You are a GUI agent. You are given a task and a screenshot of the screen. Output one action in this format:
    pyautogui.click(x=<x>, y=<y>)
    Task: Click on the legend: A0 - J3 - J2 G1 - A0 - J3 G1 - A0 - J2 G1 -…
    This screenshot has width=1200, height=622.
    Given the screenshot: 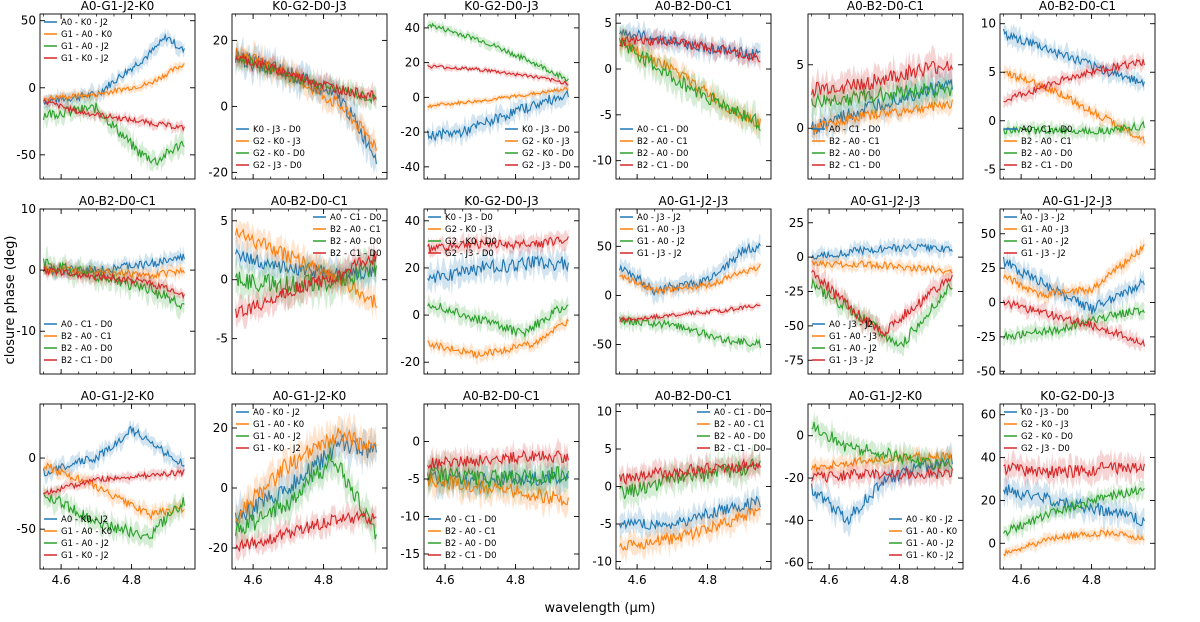 What is the action you would take?
    pyautogui.click(x=844, y=343)
    